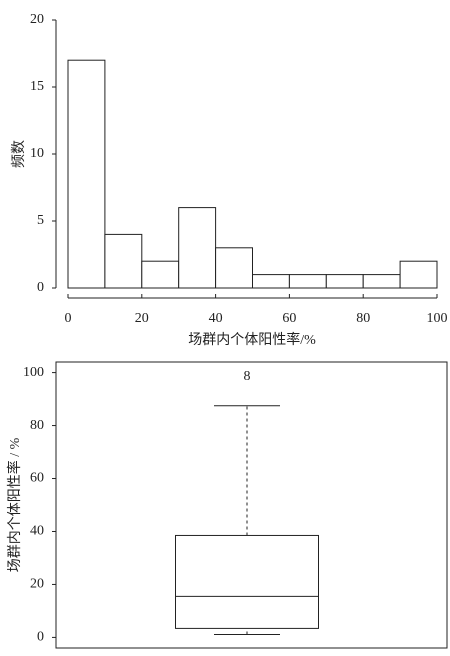 The height and width of the screenshot is (656, 450). What do you see at coordinates (252, 339) in the screenshot?
I see `x-axis-title: 场群内个体阳性率/%` at bounding box center [252, 339].